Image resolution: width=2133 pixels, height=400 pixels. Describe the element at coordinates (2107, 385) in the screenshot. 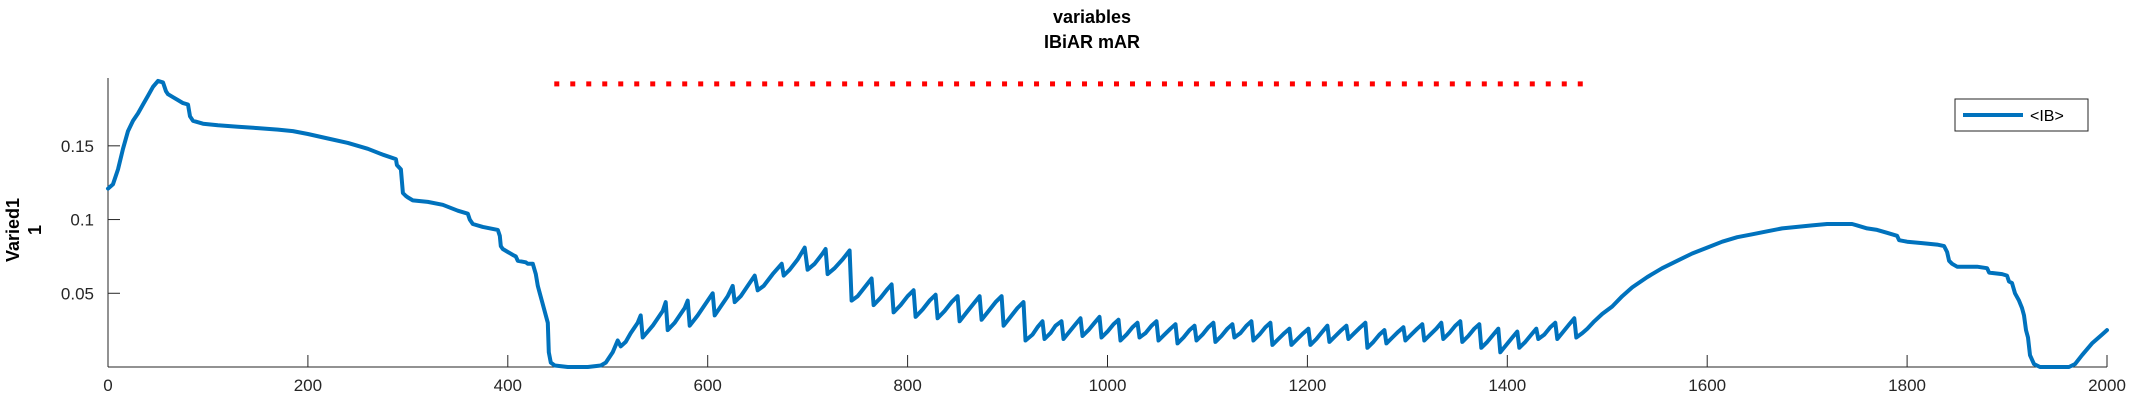

I see `x-tick-label: 2000` at that location.